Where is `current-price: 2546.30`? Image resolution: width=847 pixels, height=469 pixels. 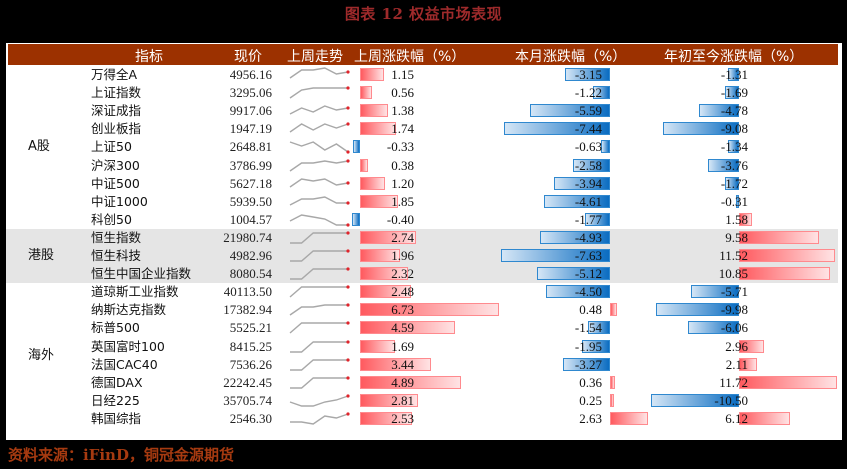 current-price: 2546.30 is located at coordinates (250, 418).